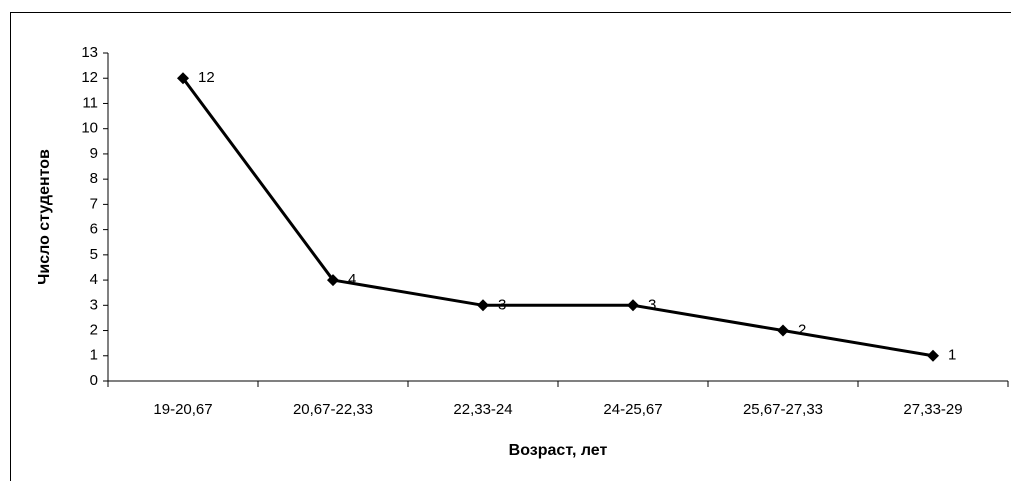 Image resolution: width=1011 pixels, height=481 pixels. Describe the element at coordinates (94, 178) in the screenshot. I see `y-tick-label: 8` at that location.